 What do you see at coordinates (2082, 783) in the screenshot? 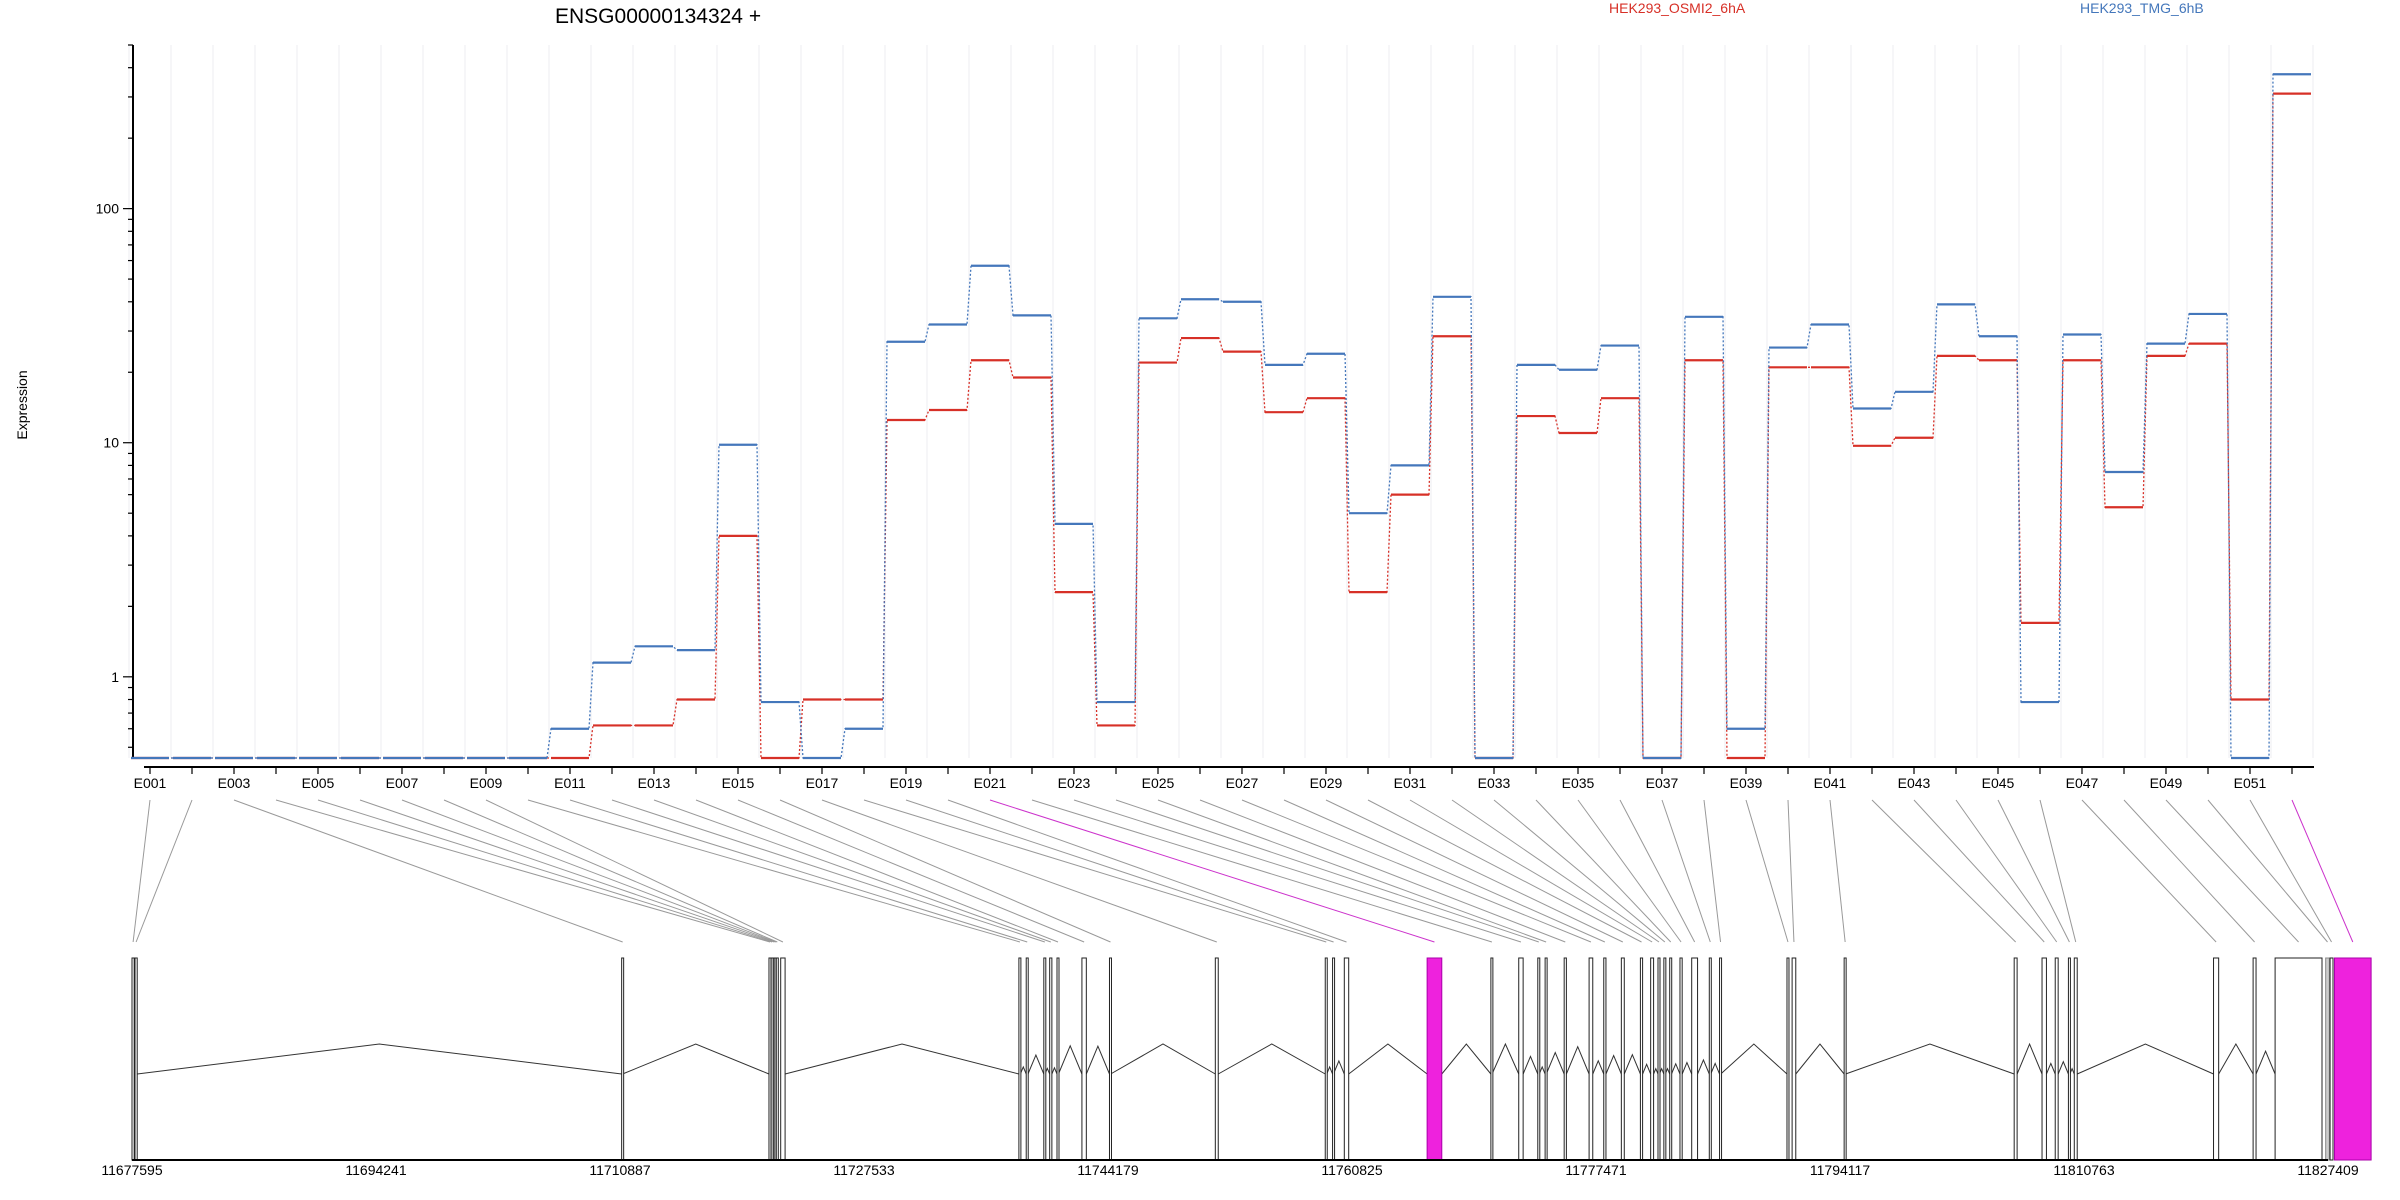
I see `x-tick-label: E047` at bounding box center [2082, 783].